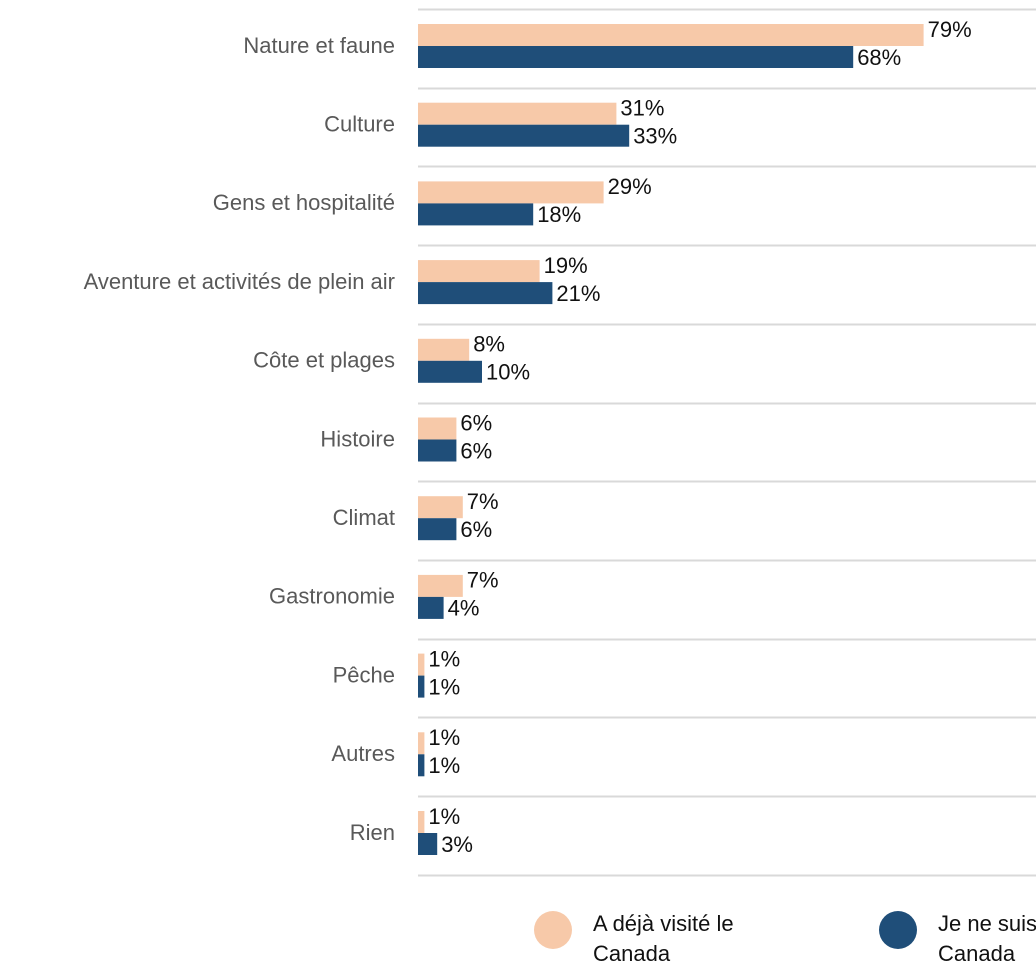  I want to click on bar-never-visited-nature-et-faune, so click(636, 57).